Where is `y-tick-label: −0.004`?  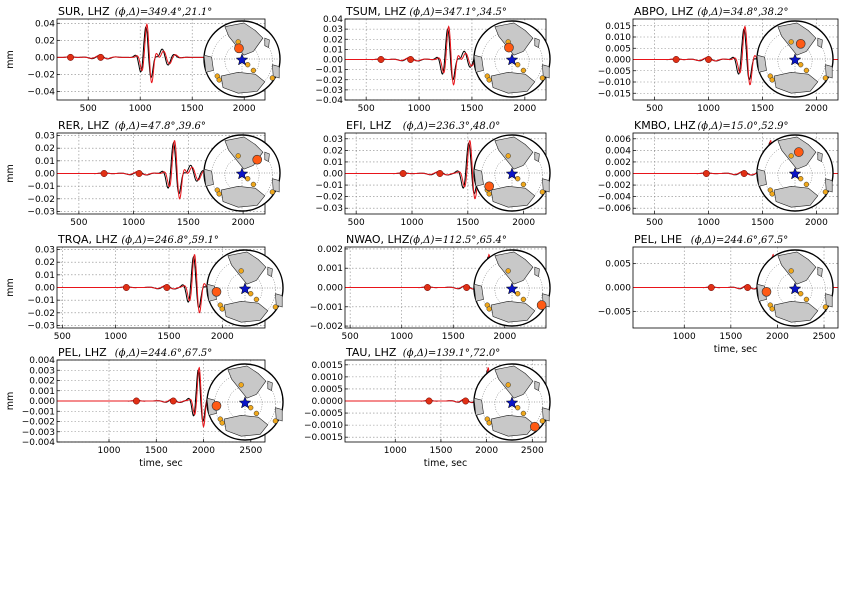 y-tick-label: −0.004 is located at coordinates (615, 198).